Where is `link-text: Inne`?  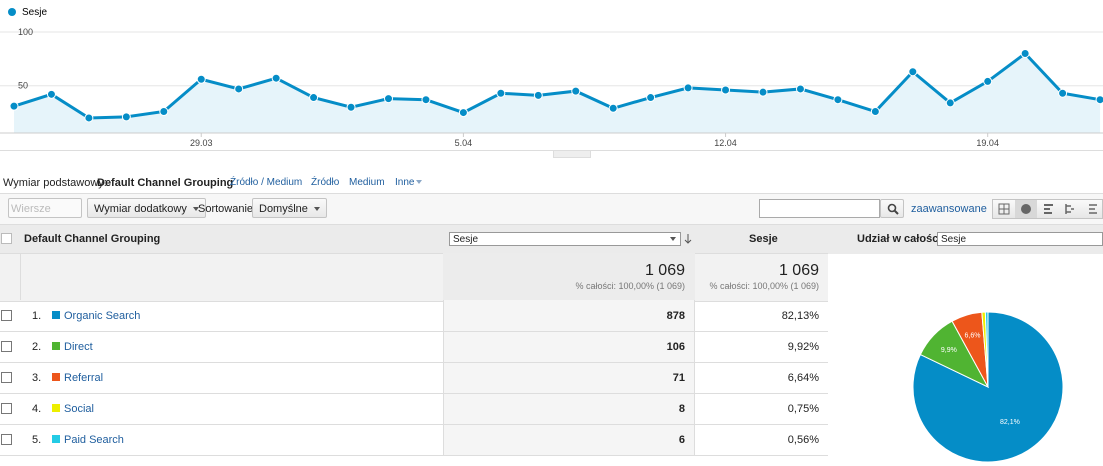 link-text: Inne is located at coordinates (405, 182).